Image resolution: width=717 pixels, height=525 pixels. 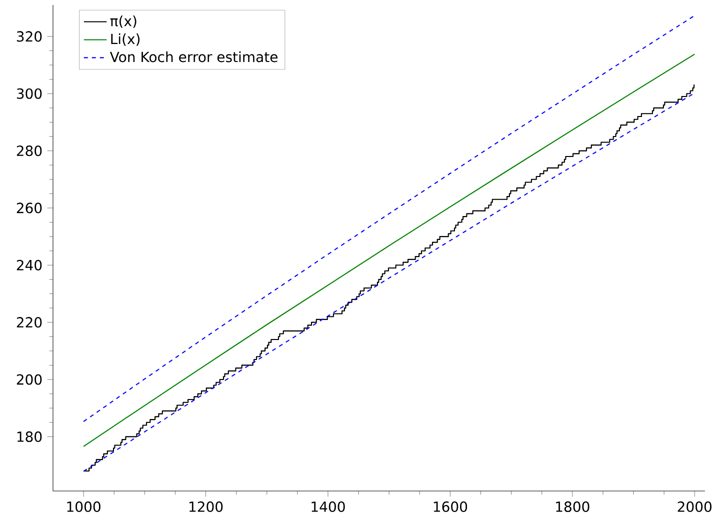 I want to click on x-tick-label: 1400, so click(x=328, y=506).